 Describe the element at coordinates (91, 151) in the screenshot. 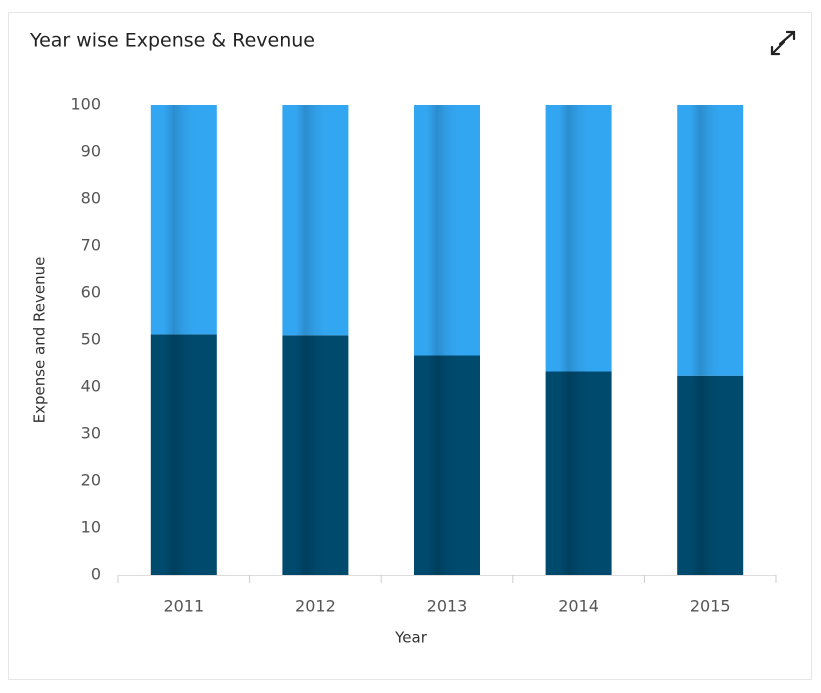

I see `y-tick-label: 90` at that location.